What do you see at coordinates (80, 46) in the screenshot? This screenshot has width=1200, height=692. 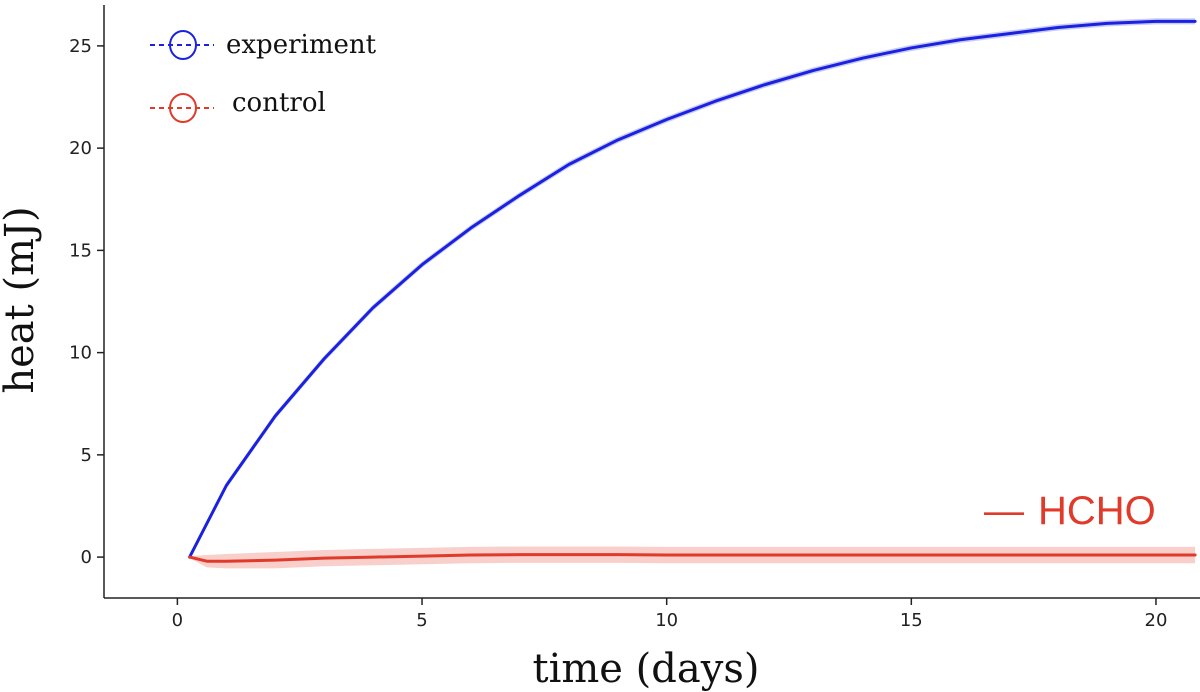 I see `y-tick-label: 25` at bounding box center [80, 46].